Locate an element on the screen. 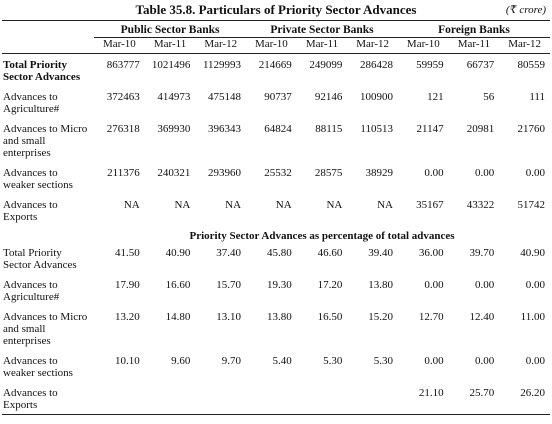  value-cell: 110513 is located at coordinates (376, 129).